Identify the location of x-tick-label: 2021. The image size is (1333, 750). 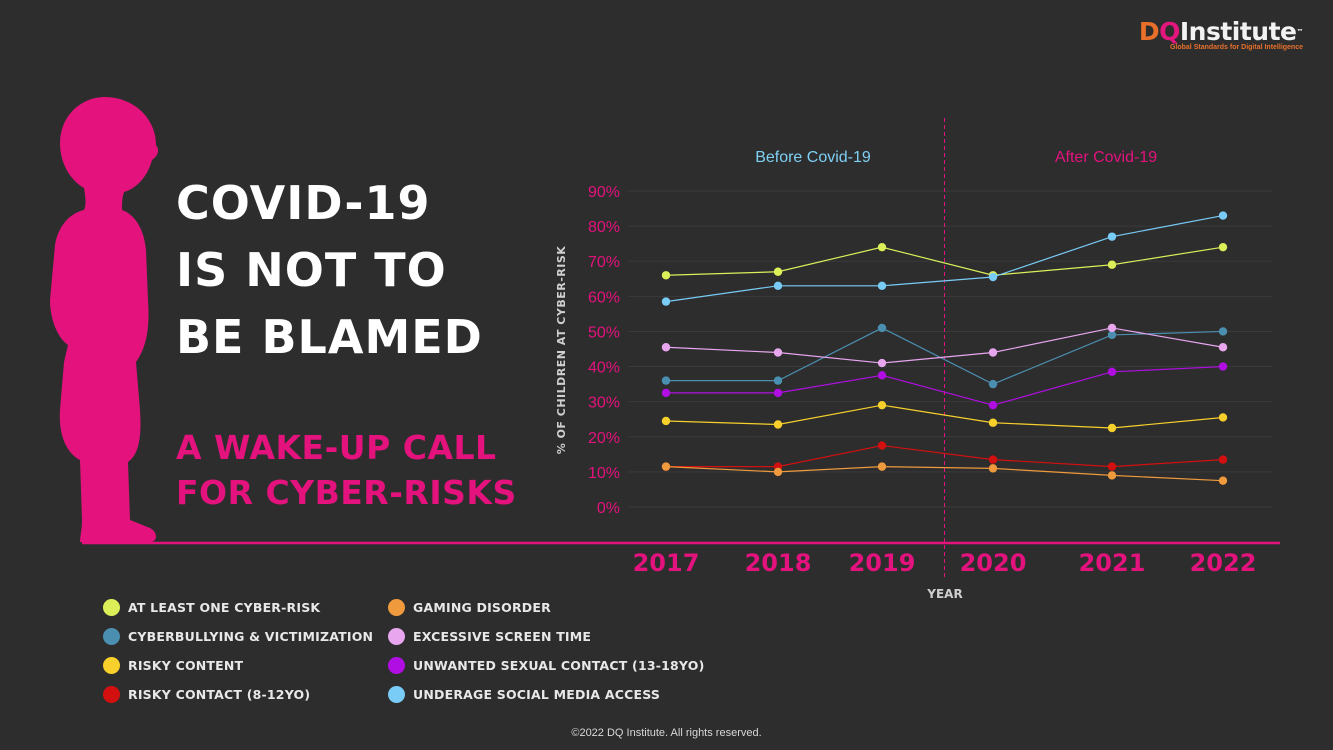
(1112, 563).